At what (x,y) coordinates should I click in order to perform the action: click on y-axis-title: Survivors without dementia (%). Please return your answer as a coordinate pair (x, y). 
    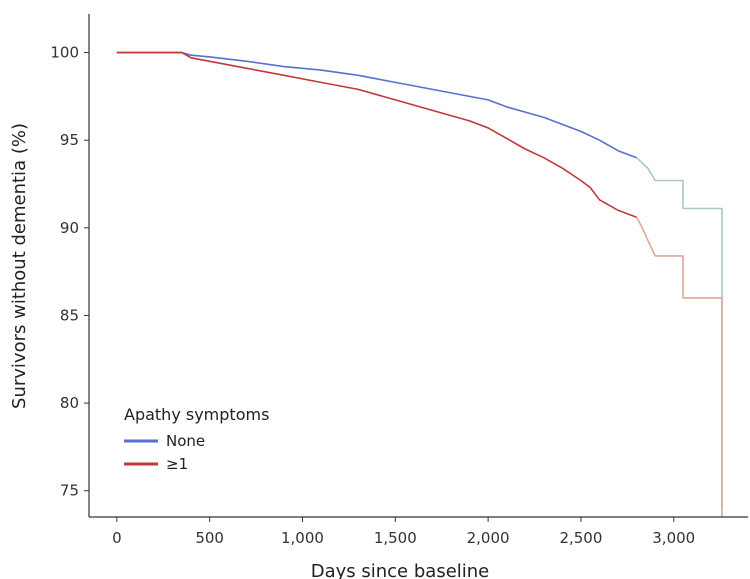
    Looking at the image, I should click on (19, 266).